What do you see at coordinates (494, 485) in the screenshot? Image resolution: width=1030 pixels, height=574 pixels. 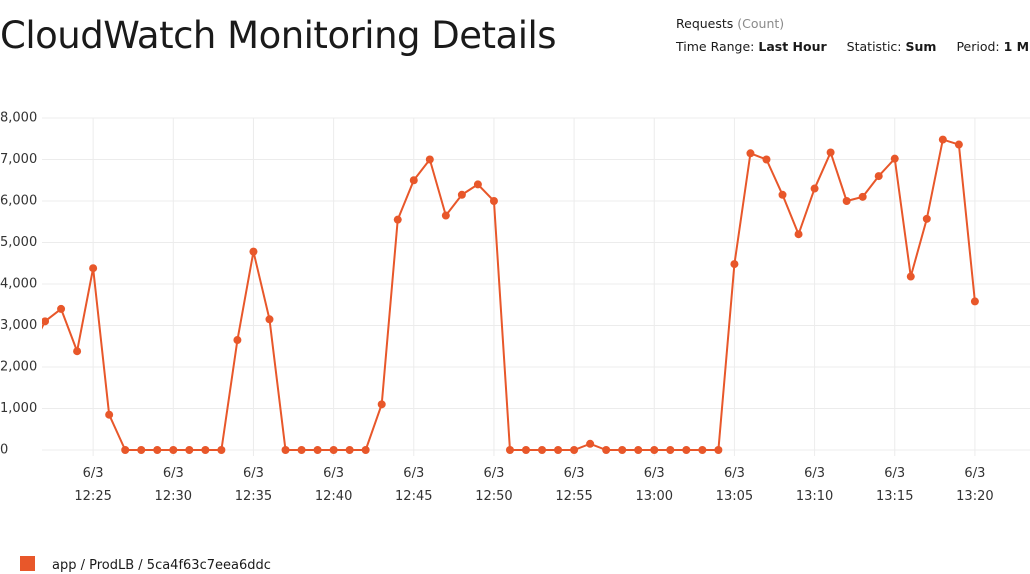 I see `x-tick-label: 6/3 12:50` at bounding box center [494, 485].